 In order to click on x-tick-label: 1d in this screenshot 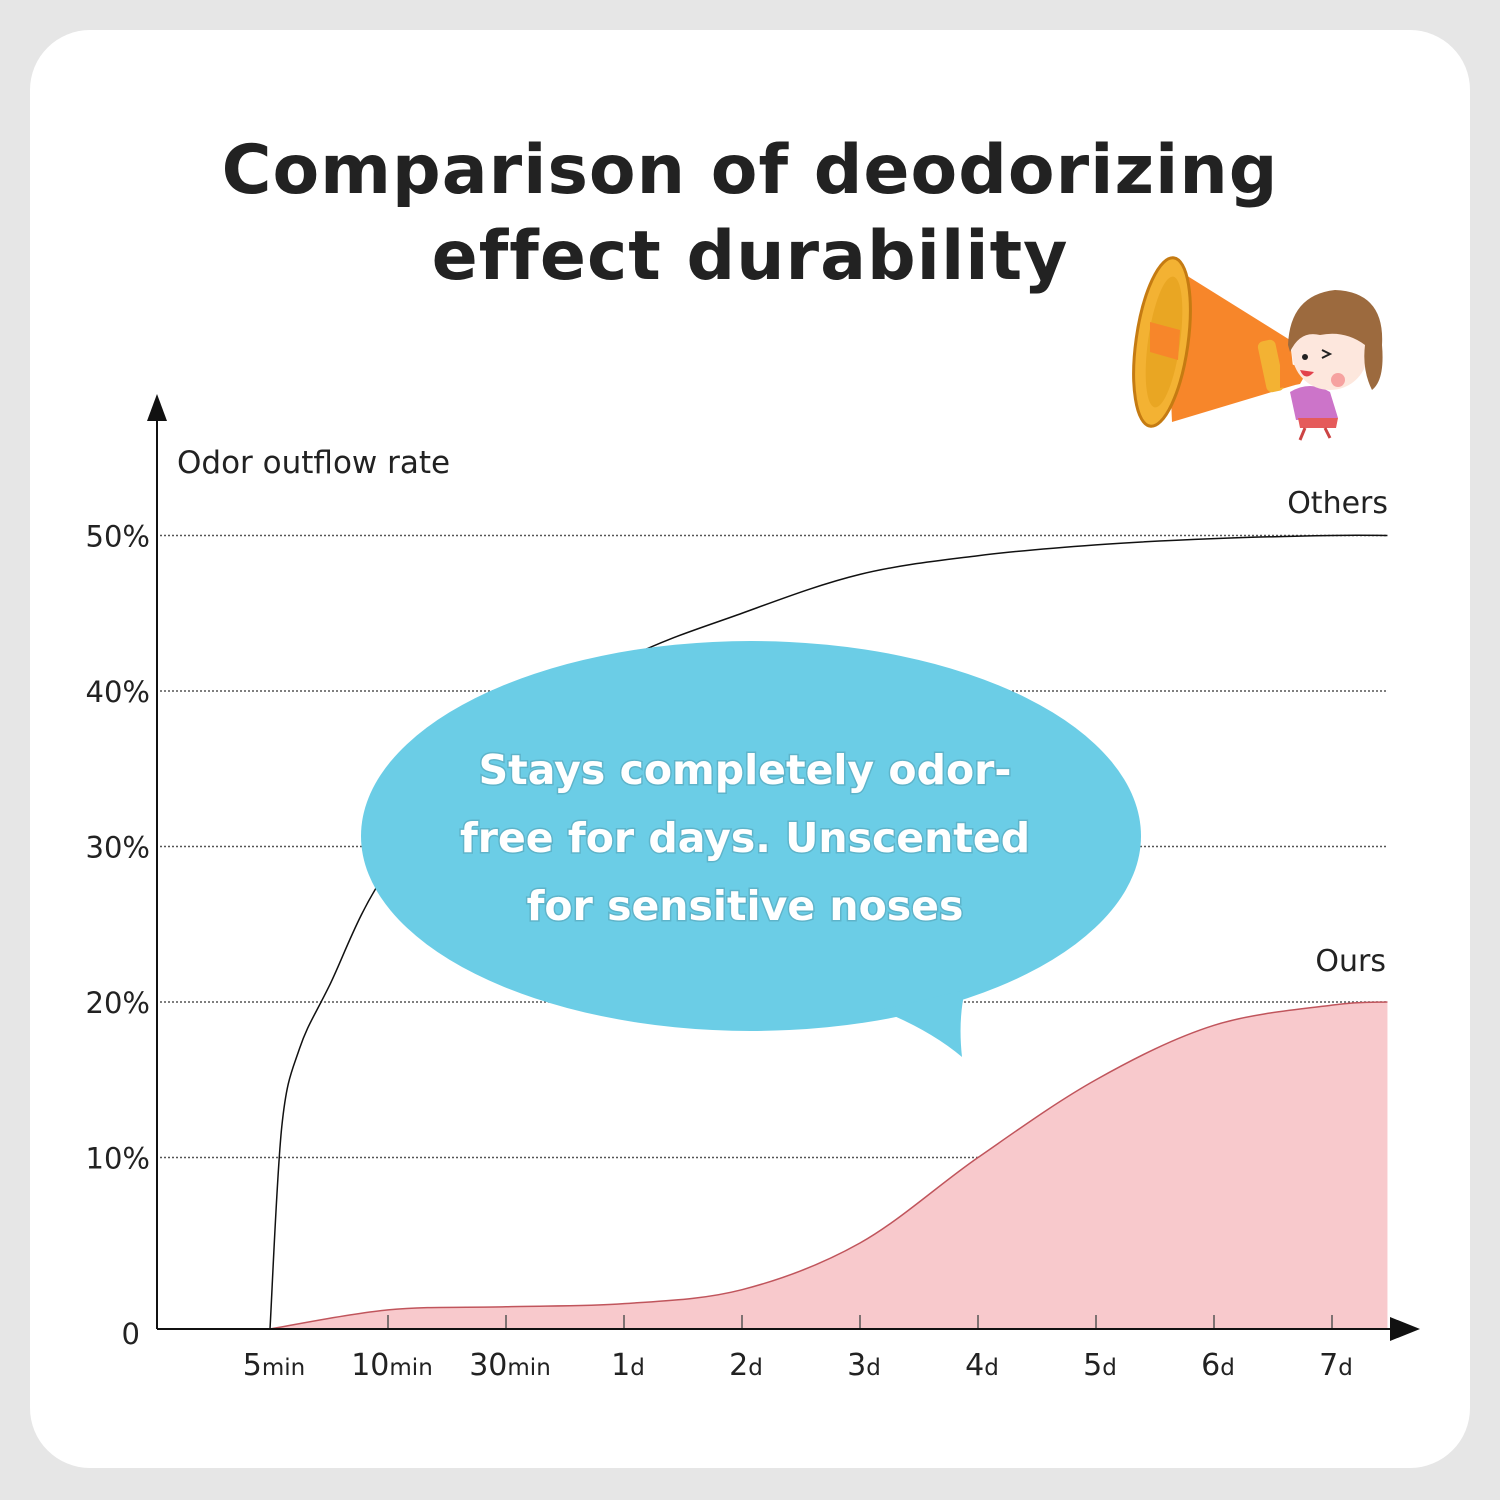, I will do `click(628, 1365)`.